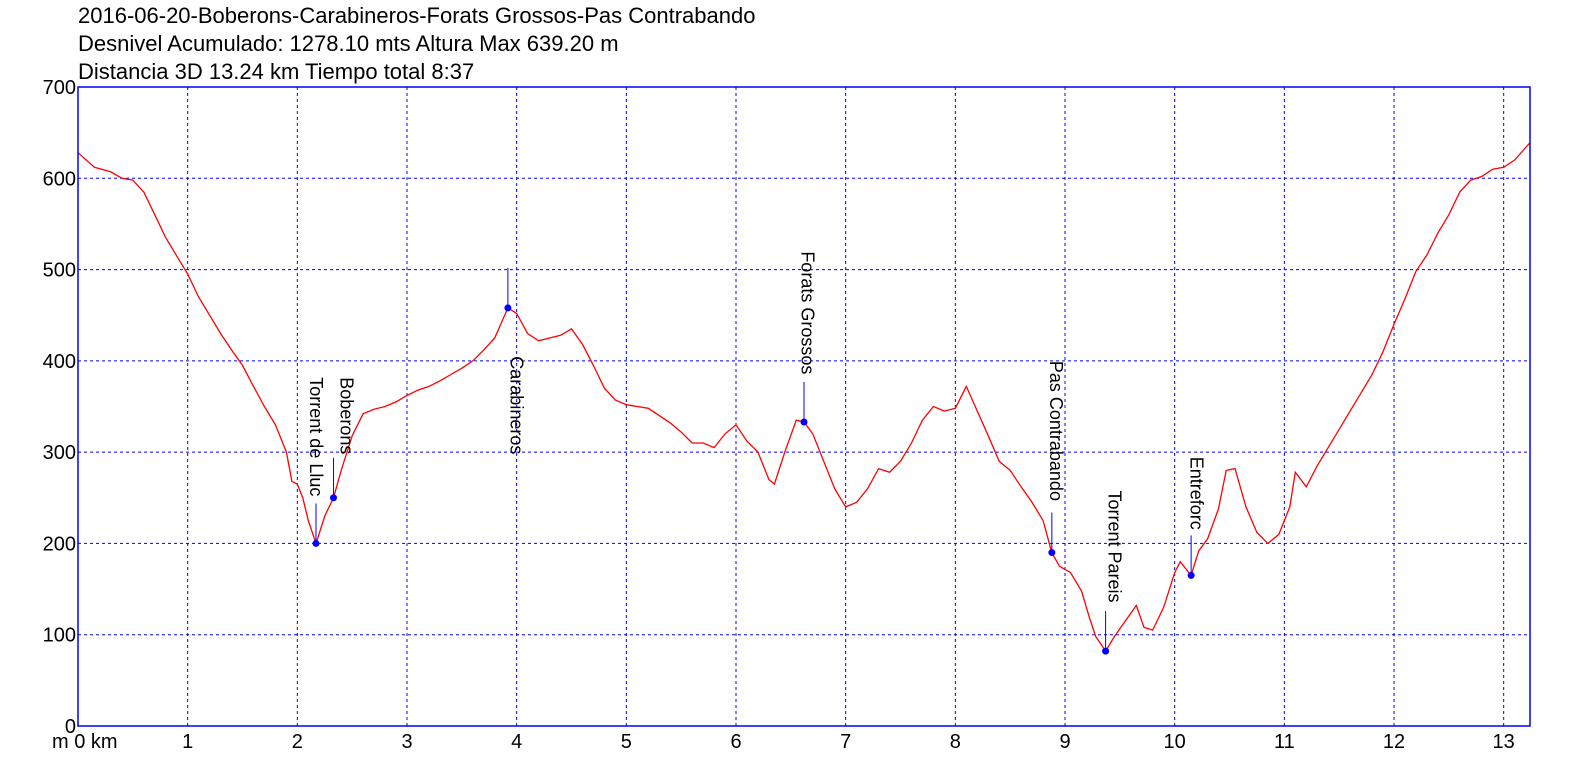  I want to click on waypoint: Forats Grossos, so click(807, 338).